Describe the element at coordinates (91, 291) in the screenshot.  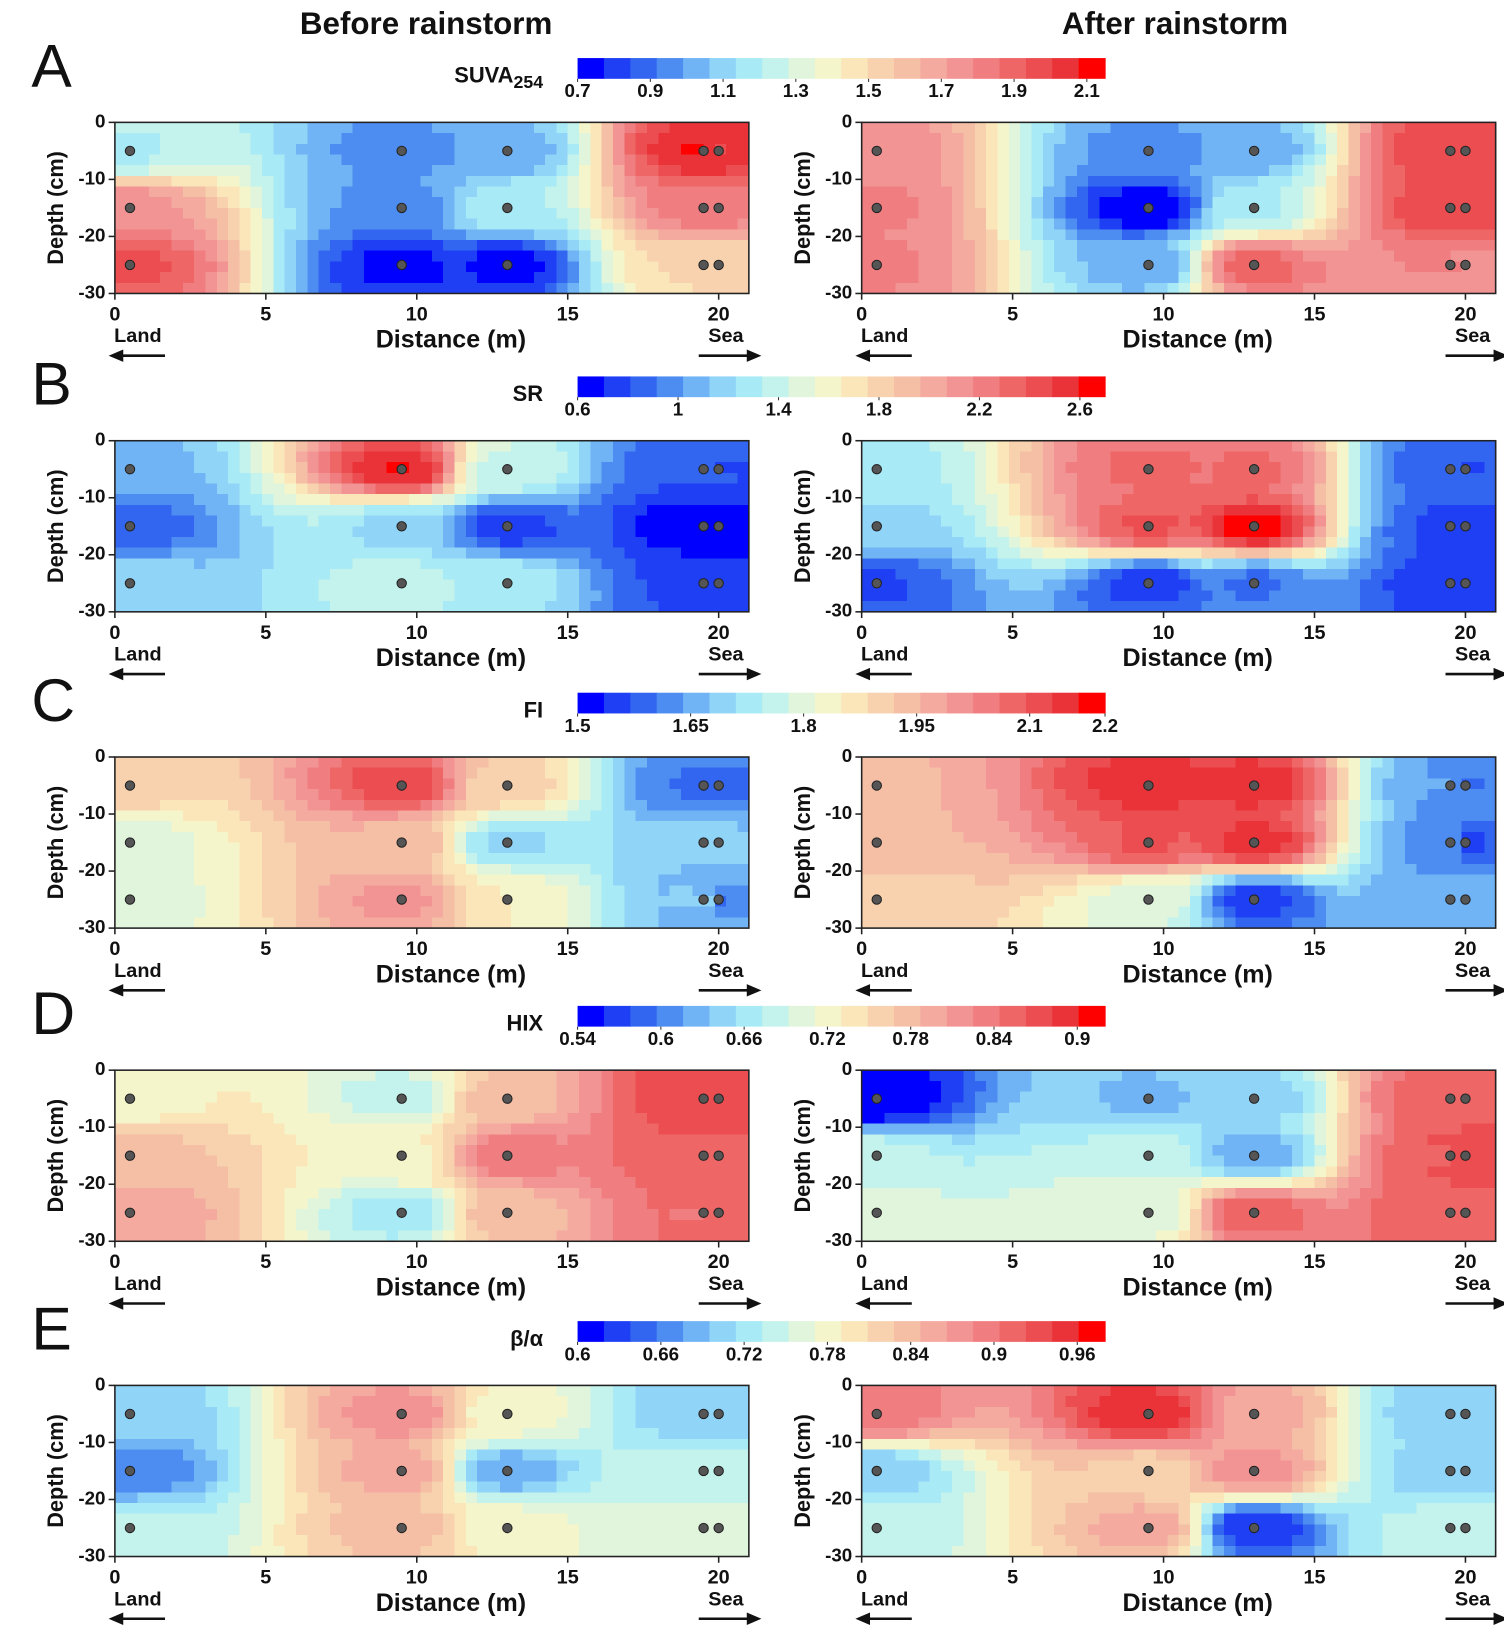
I see `y-tick-label: -30` at that location.